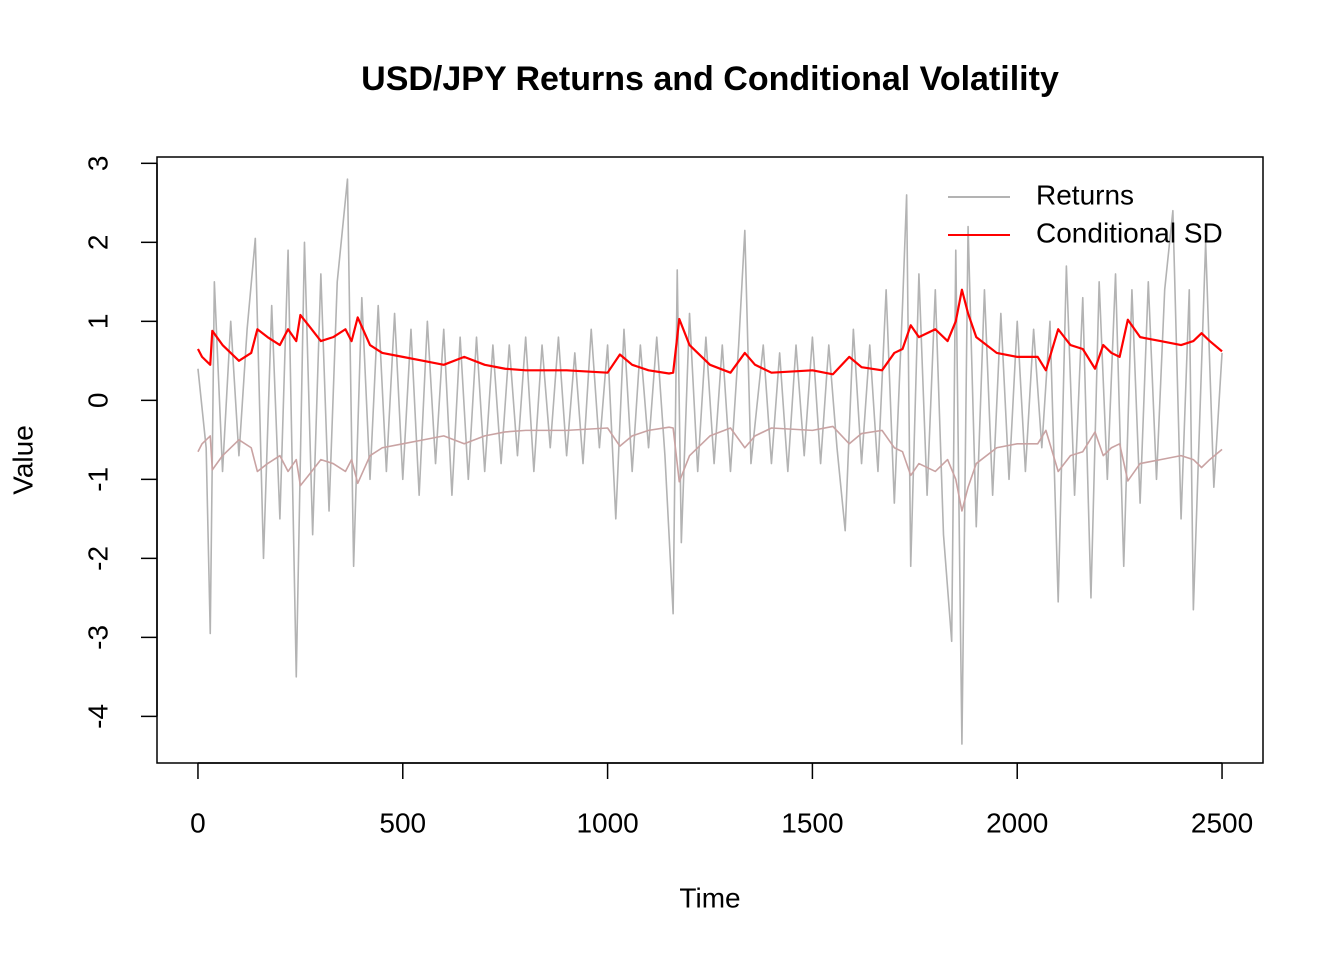 The height and width of the screenshot is (965, 1344). I want to click on y-tick-label: 0, so click(97, 401).